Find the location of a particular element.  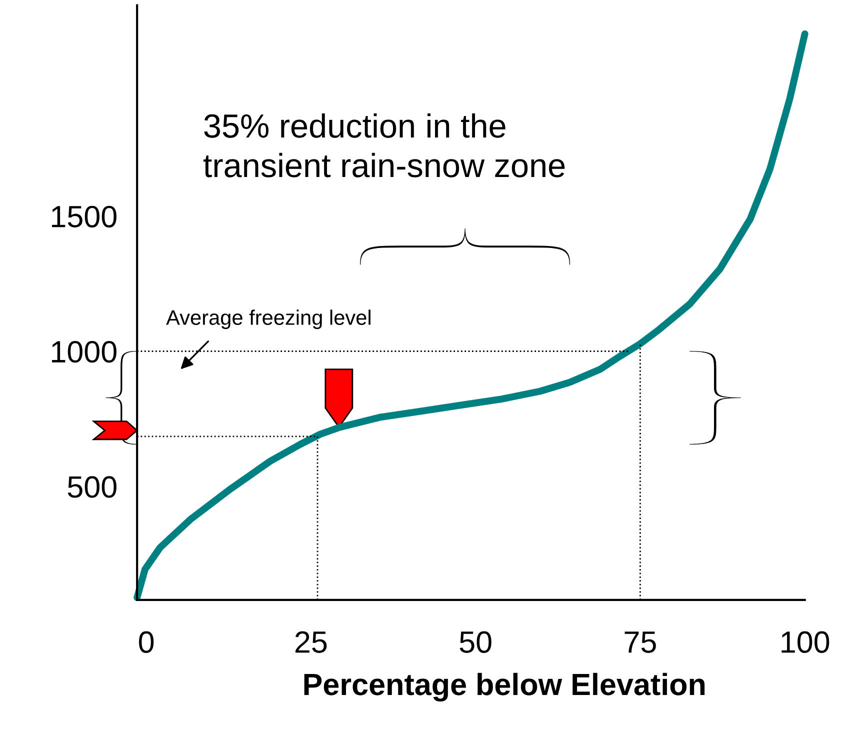

x-tick-label: 75 is located at coordinates (640, 642).